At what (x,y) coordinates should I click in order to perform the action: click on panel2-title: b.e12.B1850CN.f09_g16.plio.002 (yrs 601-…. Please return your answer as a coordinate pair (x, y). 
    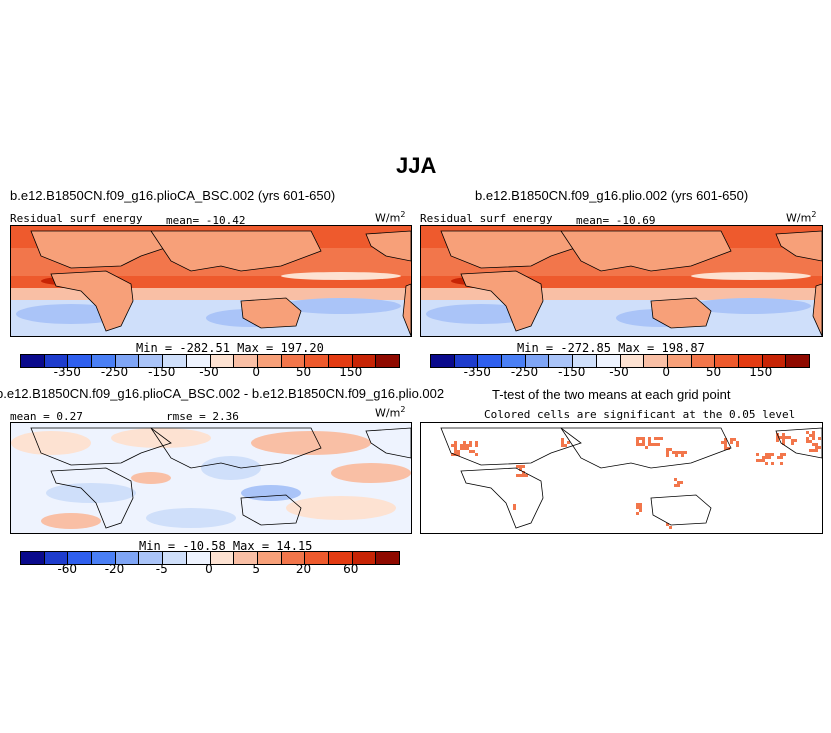
    Looking at the image, I should click on (612, 195).